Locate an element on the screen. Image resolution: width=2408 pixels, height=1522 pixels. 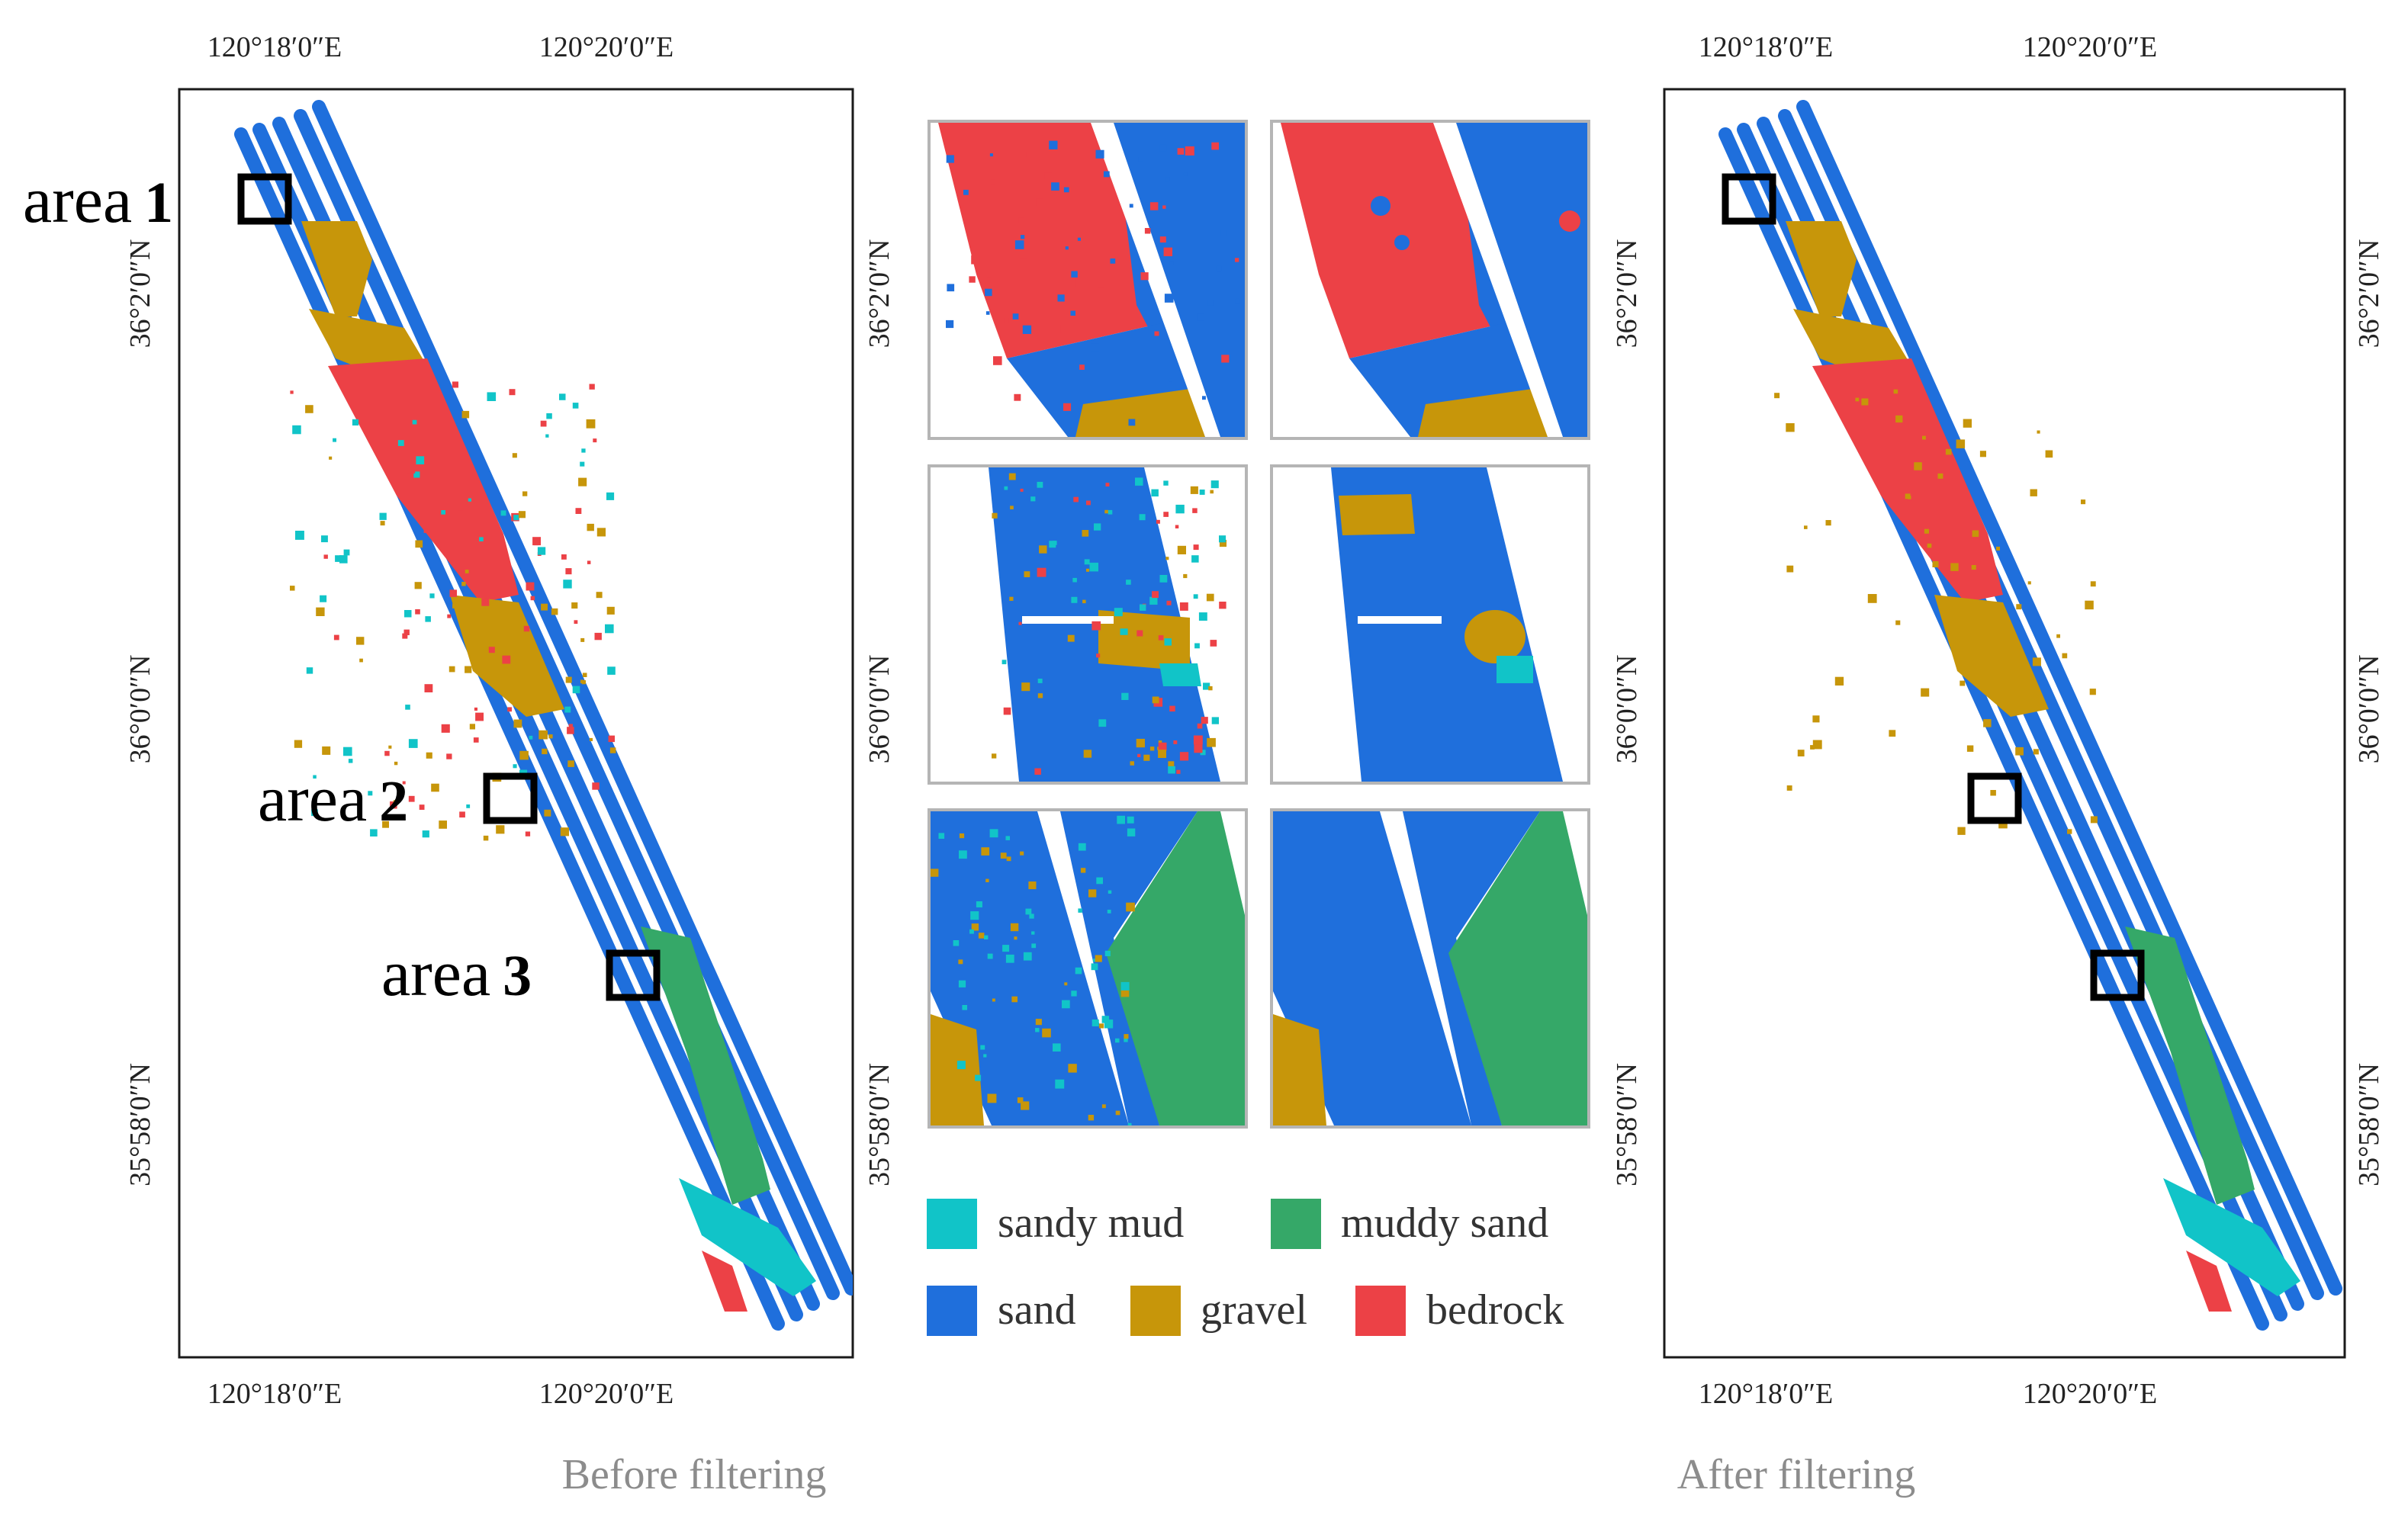
x-tick-top-2: 120°20′0″E is located at coordinates (2090, 47).